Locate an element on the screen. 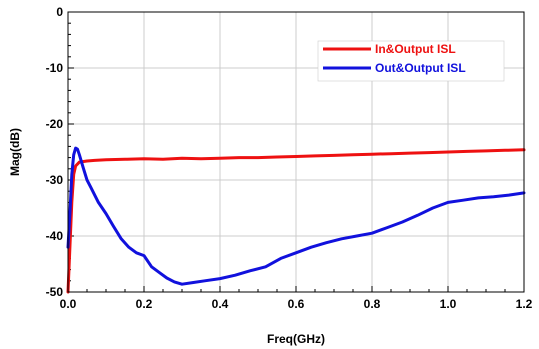 Image resolution: width=539 pixels, height=349 pixels. legend-label-out-output-isl: Out&Output ISL is located at coordinates (420, 68).